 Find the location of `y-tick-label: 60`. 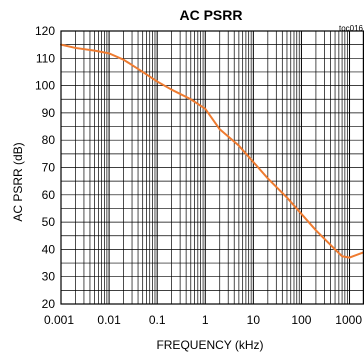

y-tick-label: 60 is located at coordinates (49, 195).